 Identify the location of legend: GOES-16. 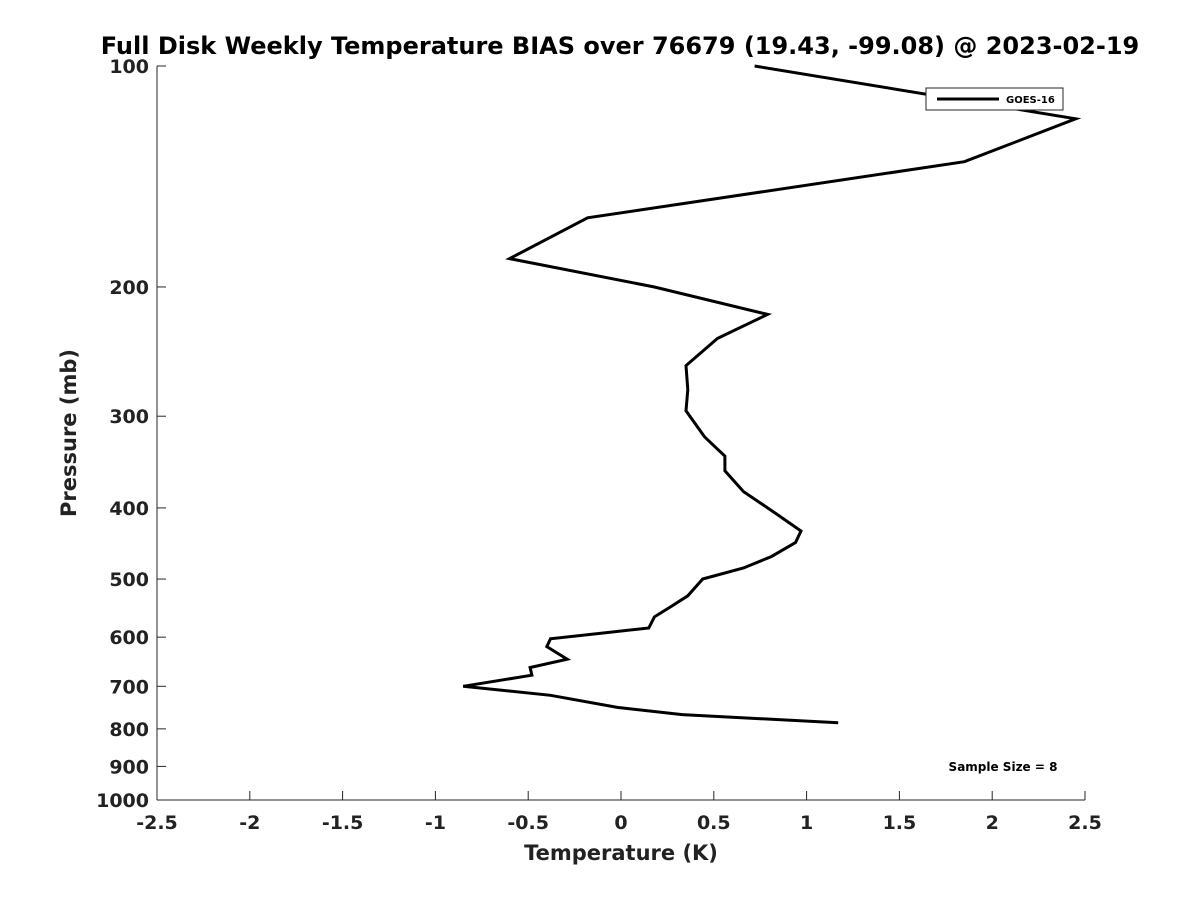
(994, 99).